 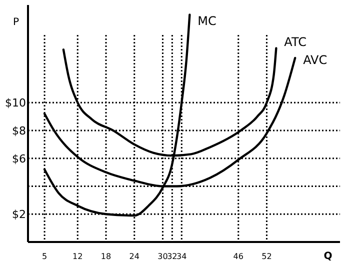 What do you see at coordinates (16, 22) in the screenshot?
I see `y-axis-title: P` at bounding box center [16, 22].